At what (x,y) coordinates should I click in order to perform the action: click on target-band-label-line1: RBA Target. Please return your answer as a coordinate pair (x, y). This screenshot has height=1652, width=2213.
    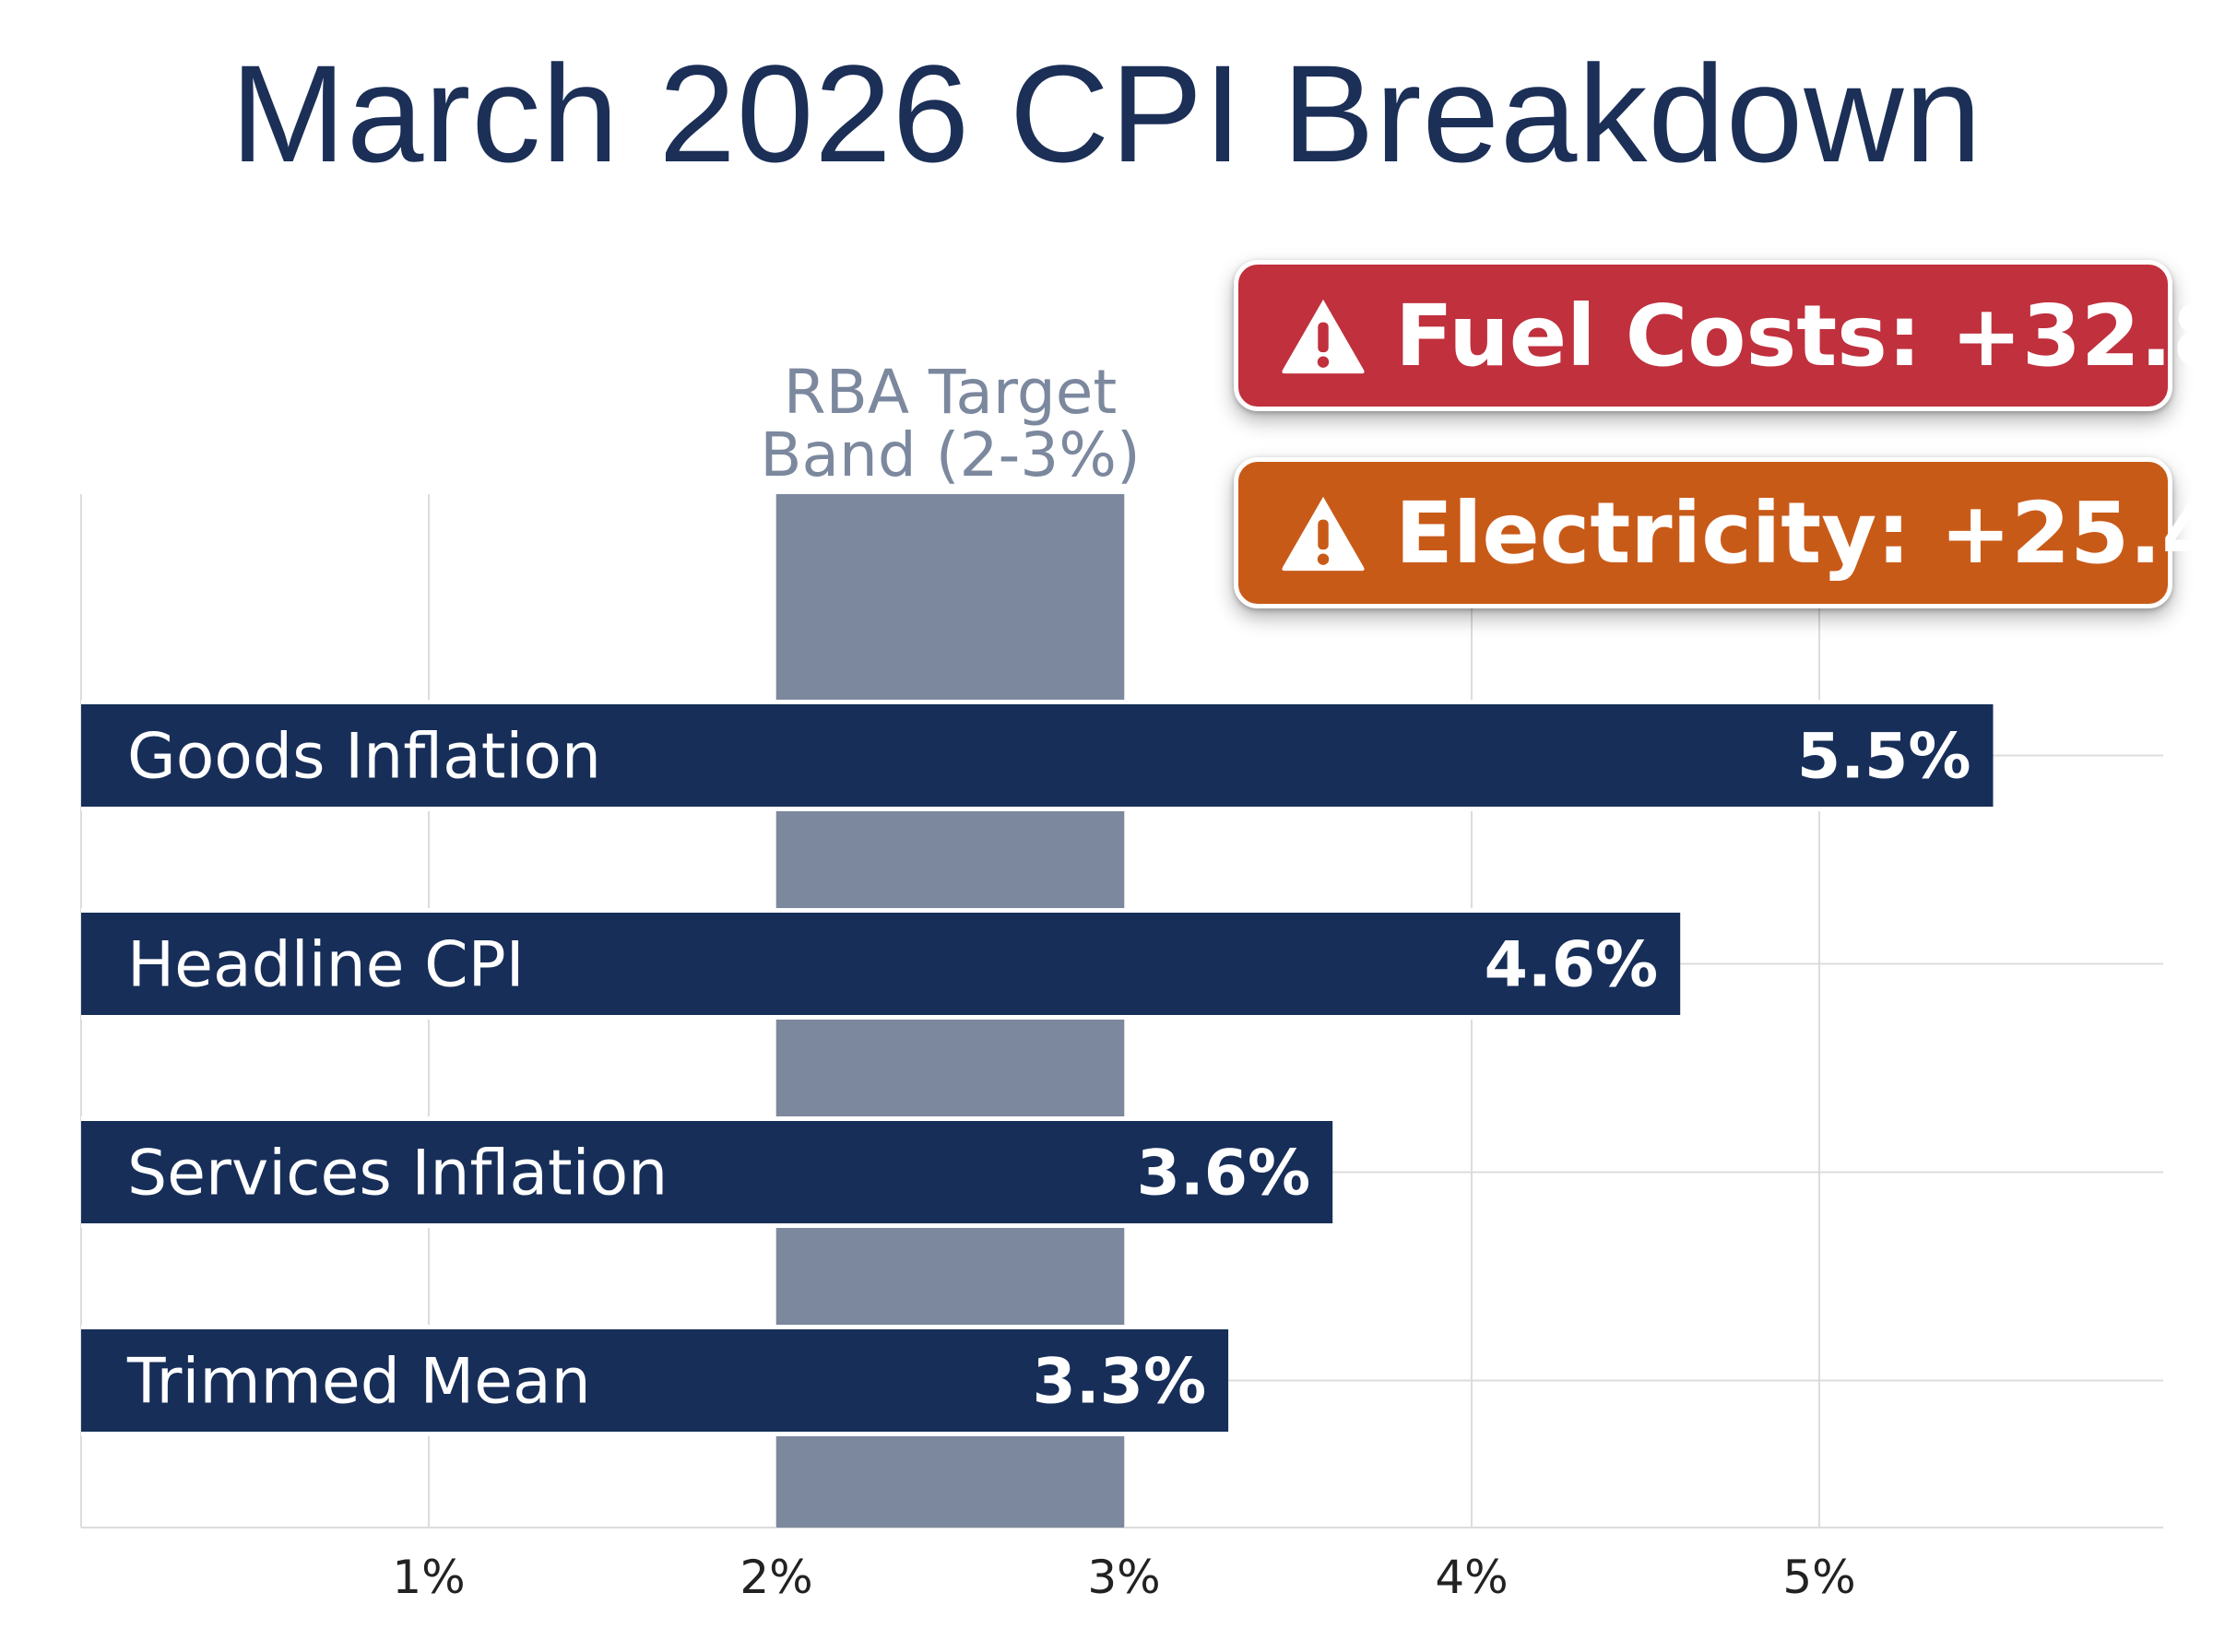
    Looking at the image, I should click on (950, 392).